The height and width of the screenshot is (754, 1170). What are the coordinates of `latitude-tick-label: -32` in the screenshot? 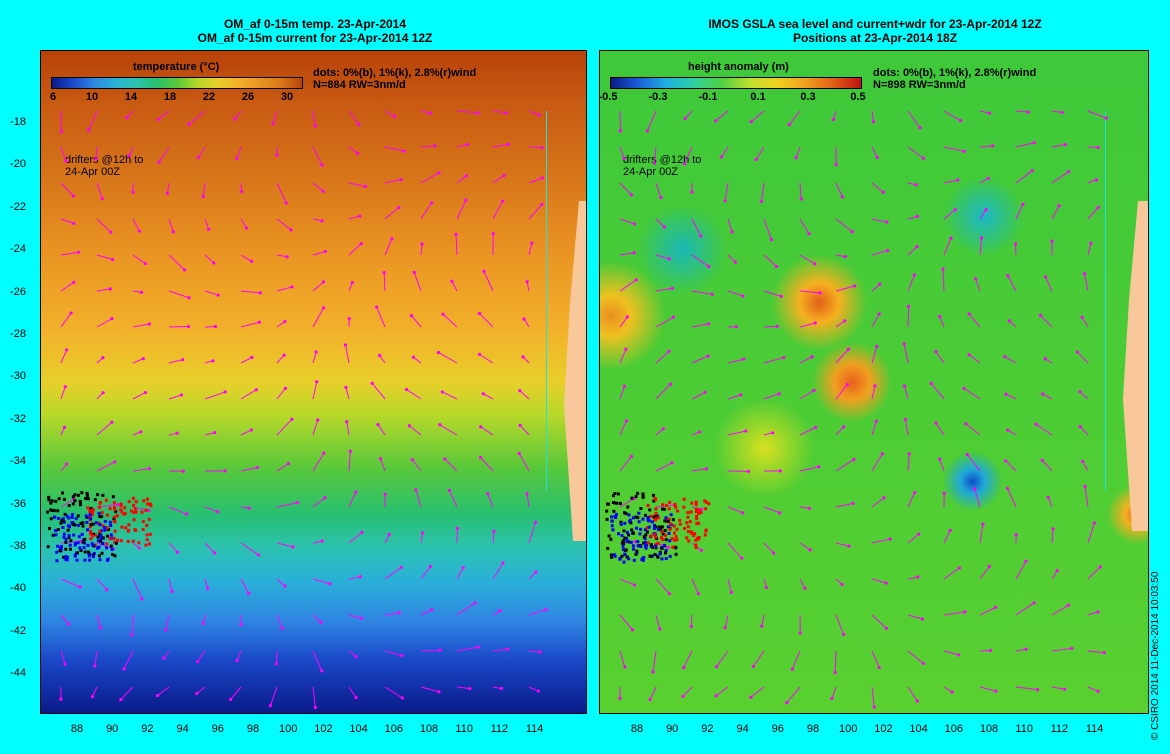 It's located at (18, 418).